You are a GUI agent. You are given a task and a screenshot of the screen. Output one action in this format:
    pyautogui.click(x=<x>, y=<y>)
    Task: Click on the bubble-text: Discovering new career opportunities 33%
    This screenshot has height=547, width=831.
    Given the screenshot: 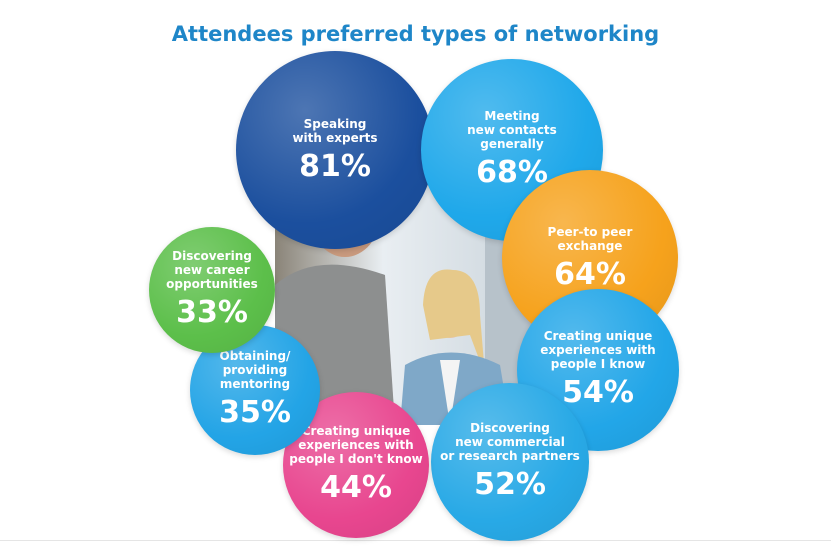 What is the action you would take?
    pyautogui.click(x=212, y=290)
    